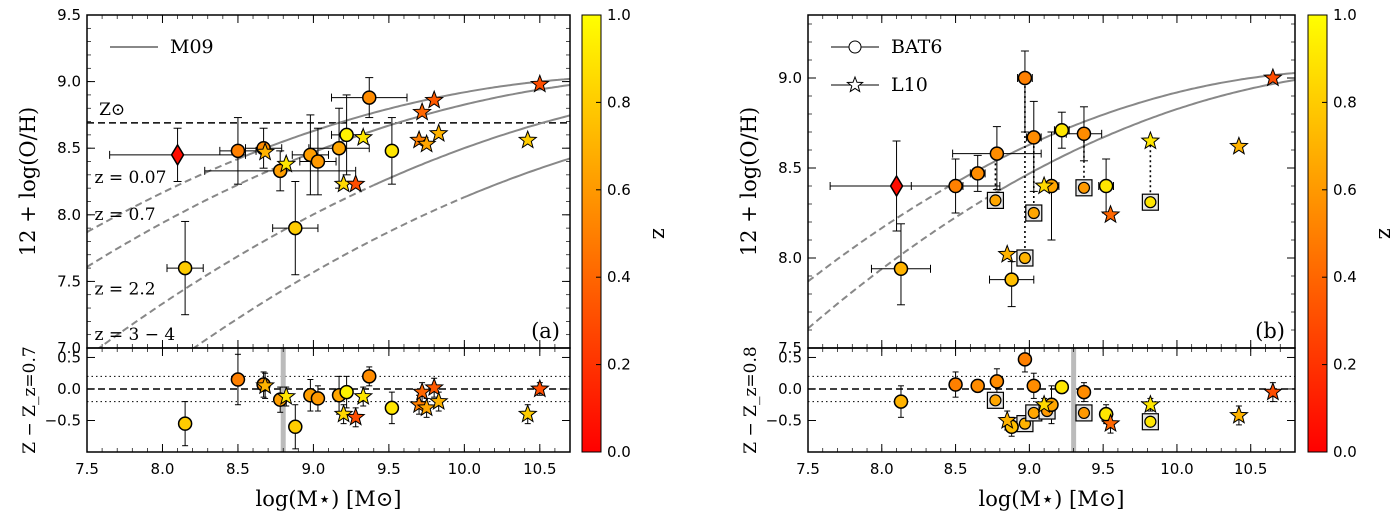  I want to click on residual-y-tick-label: −0.5, so click(784, 420).